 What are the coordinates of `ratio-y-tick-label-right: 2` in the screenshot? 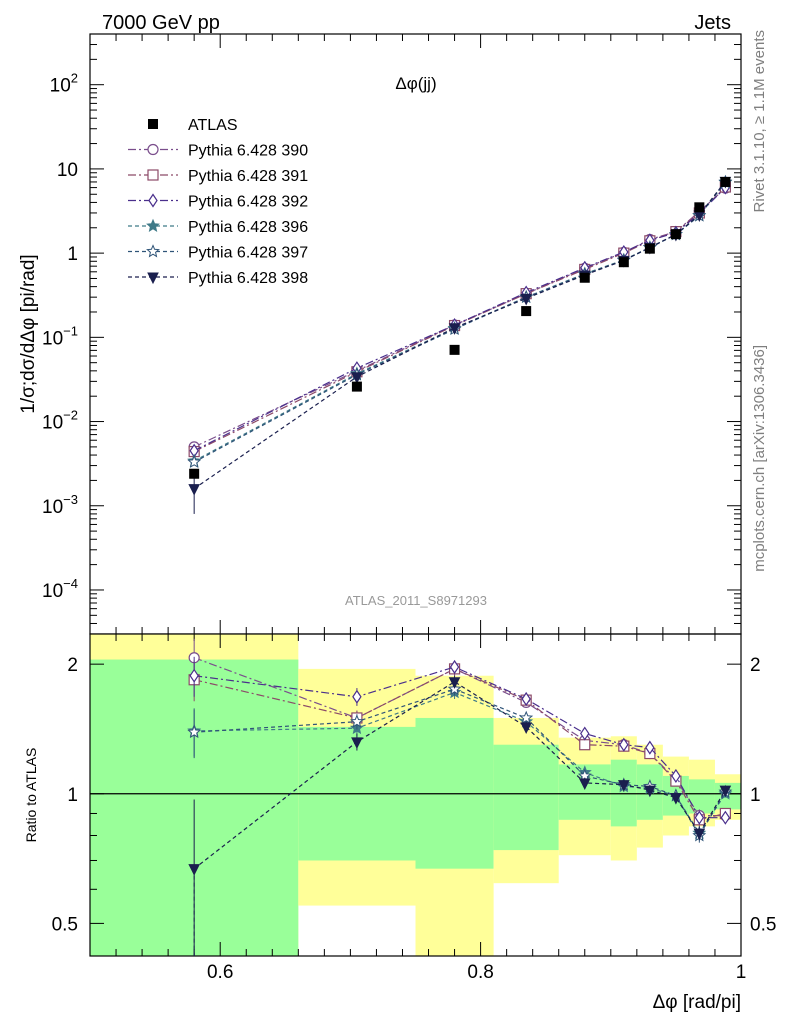 It's located at (755, 665).